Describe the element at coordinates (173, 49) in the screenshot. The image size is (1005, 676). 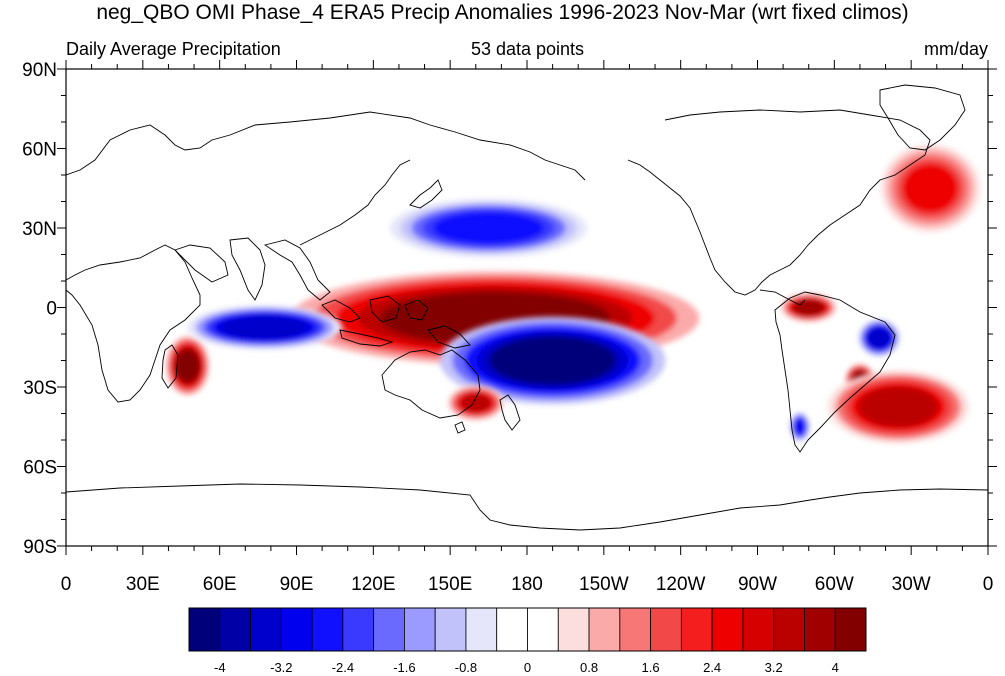
I see `subtitle-left: Daily Average Precipitation` at that location.